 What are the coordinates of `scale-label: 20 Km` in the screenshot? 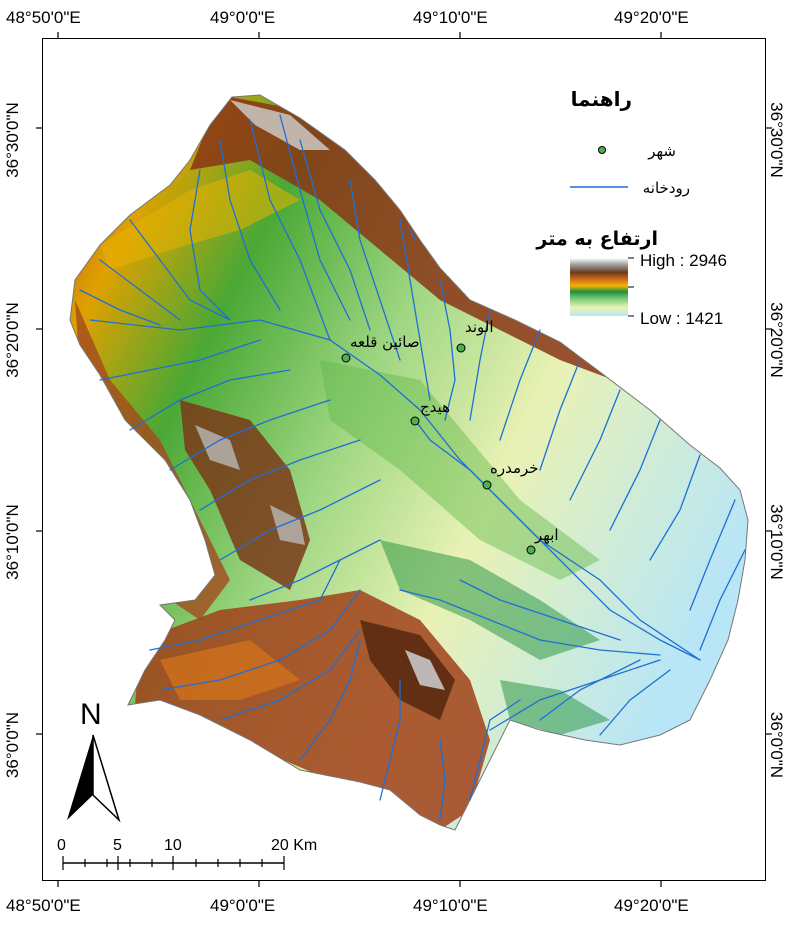 It's located at (294, 845).